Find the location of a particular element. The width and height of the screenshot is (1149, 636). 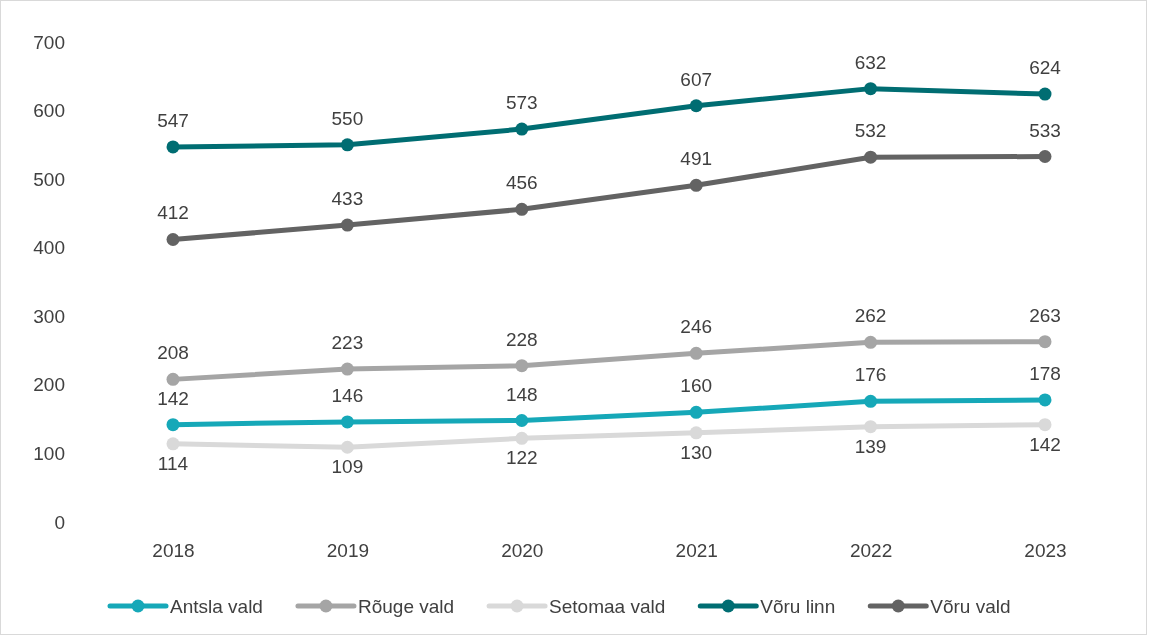

x-tick-label: 2019 is located at coordinates (348, 551).